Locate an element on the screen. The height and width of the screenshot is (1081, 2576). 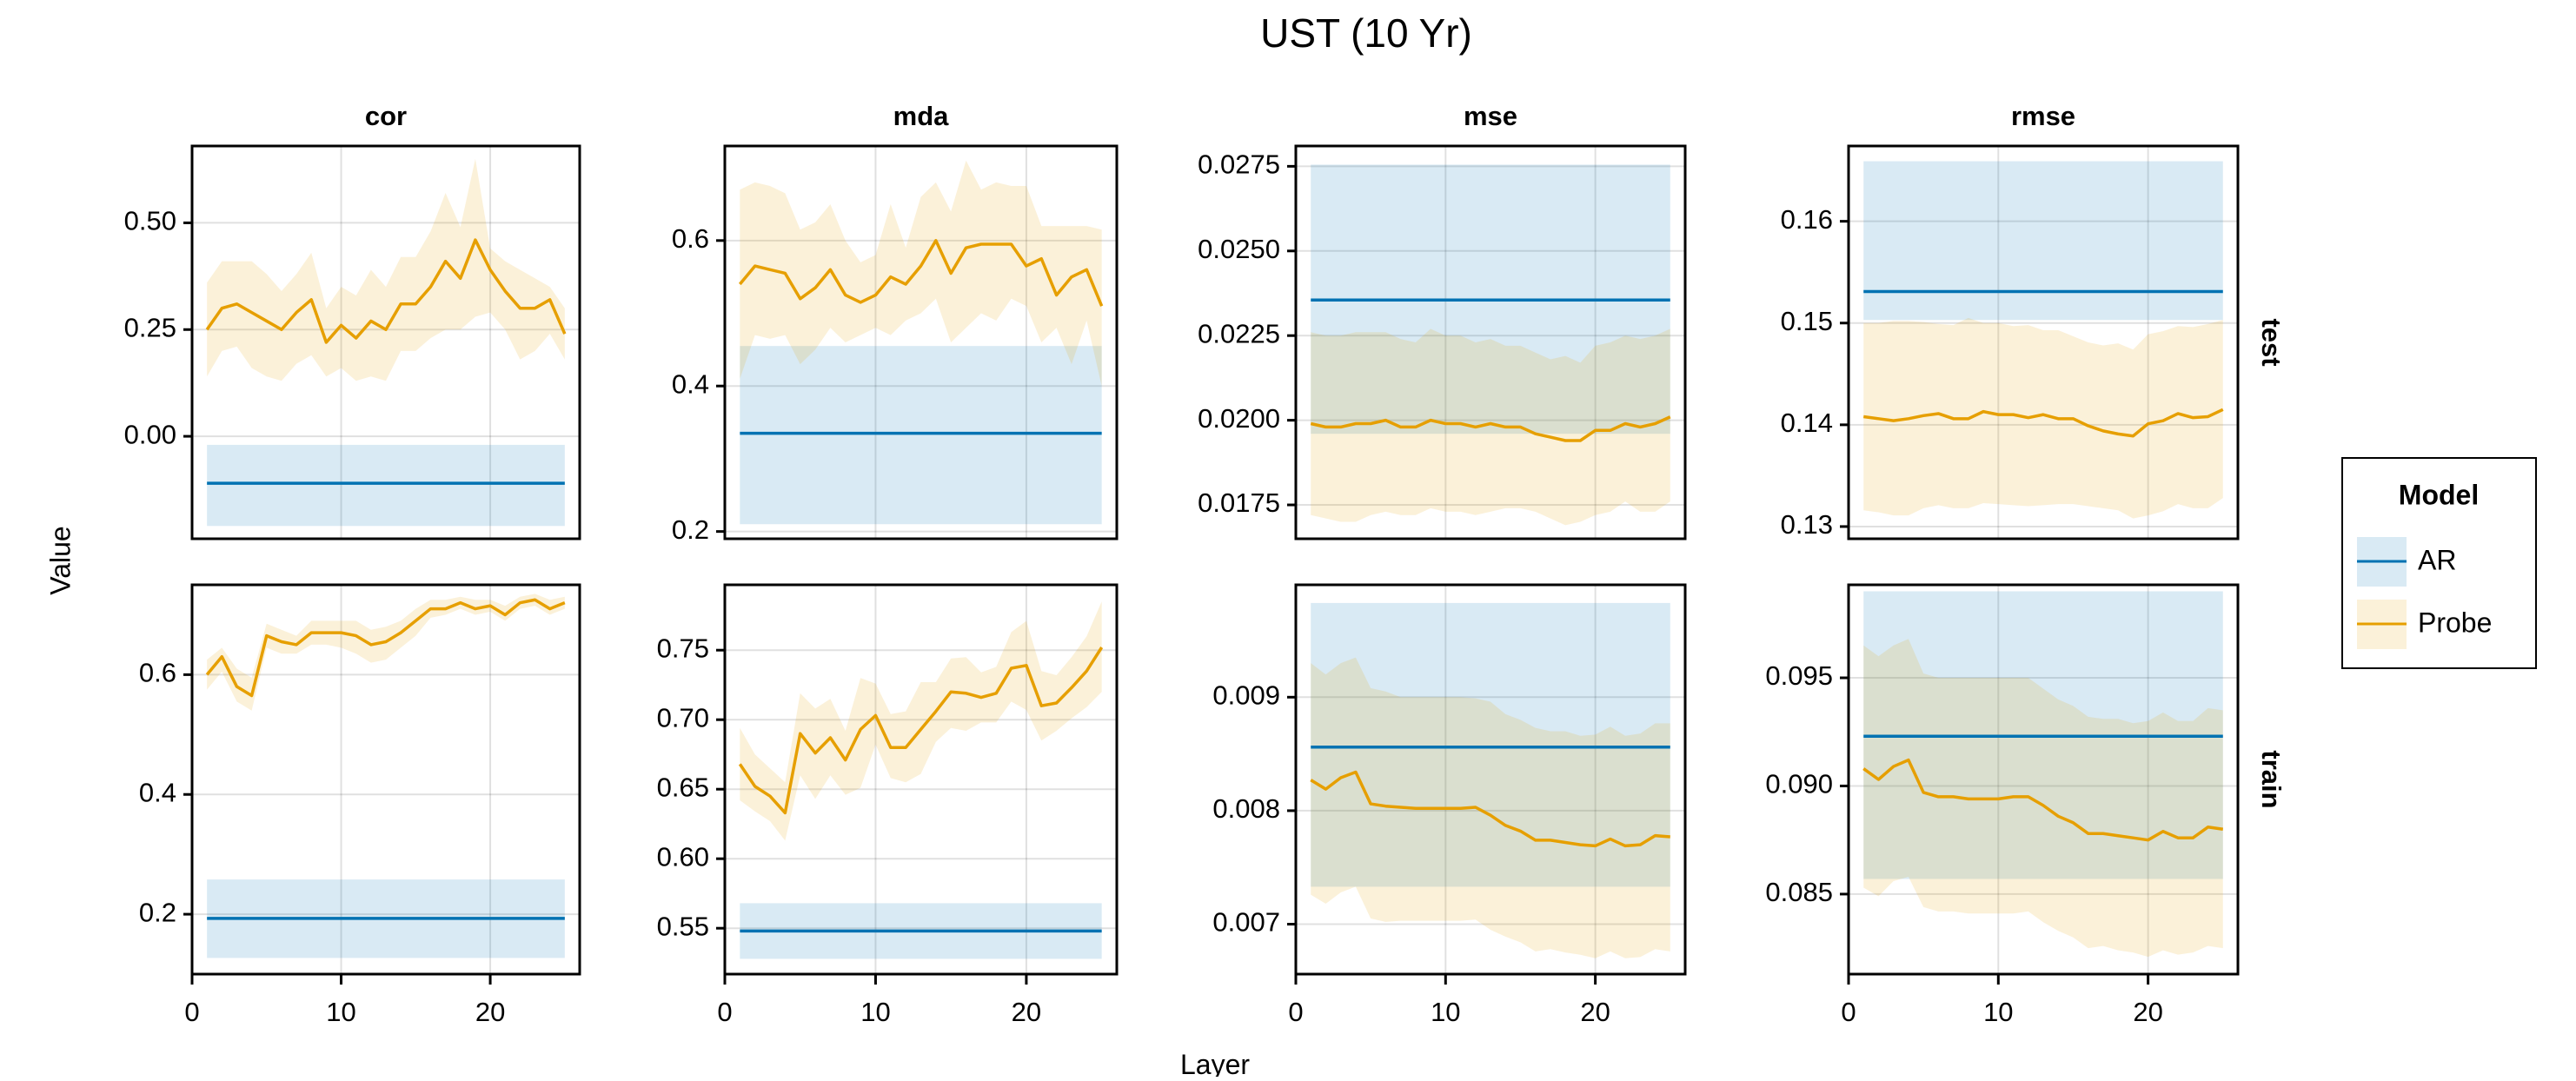
panel-mda-train: 0.55 0.60 0.65 0.70 0.75 0 10 20 is located at coordinates (887, 806).